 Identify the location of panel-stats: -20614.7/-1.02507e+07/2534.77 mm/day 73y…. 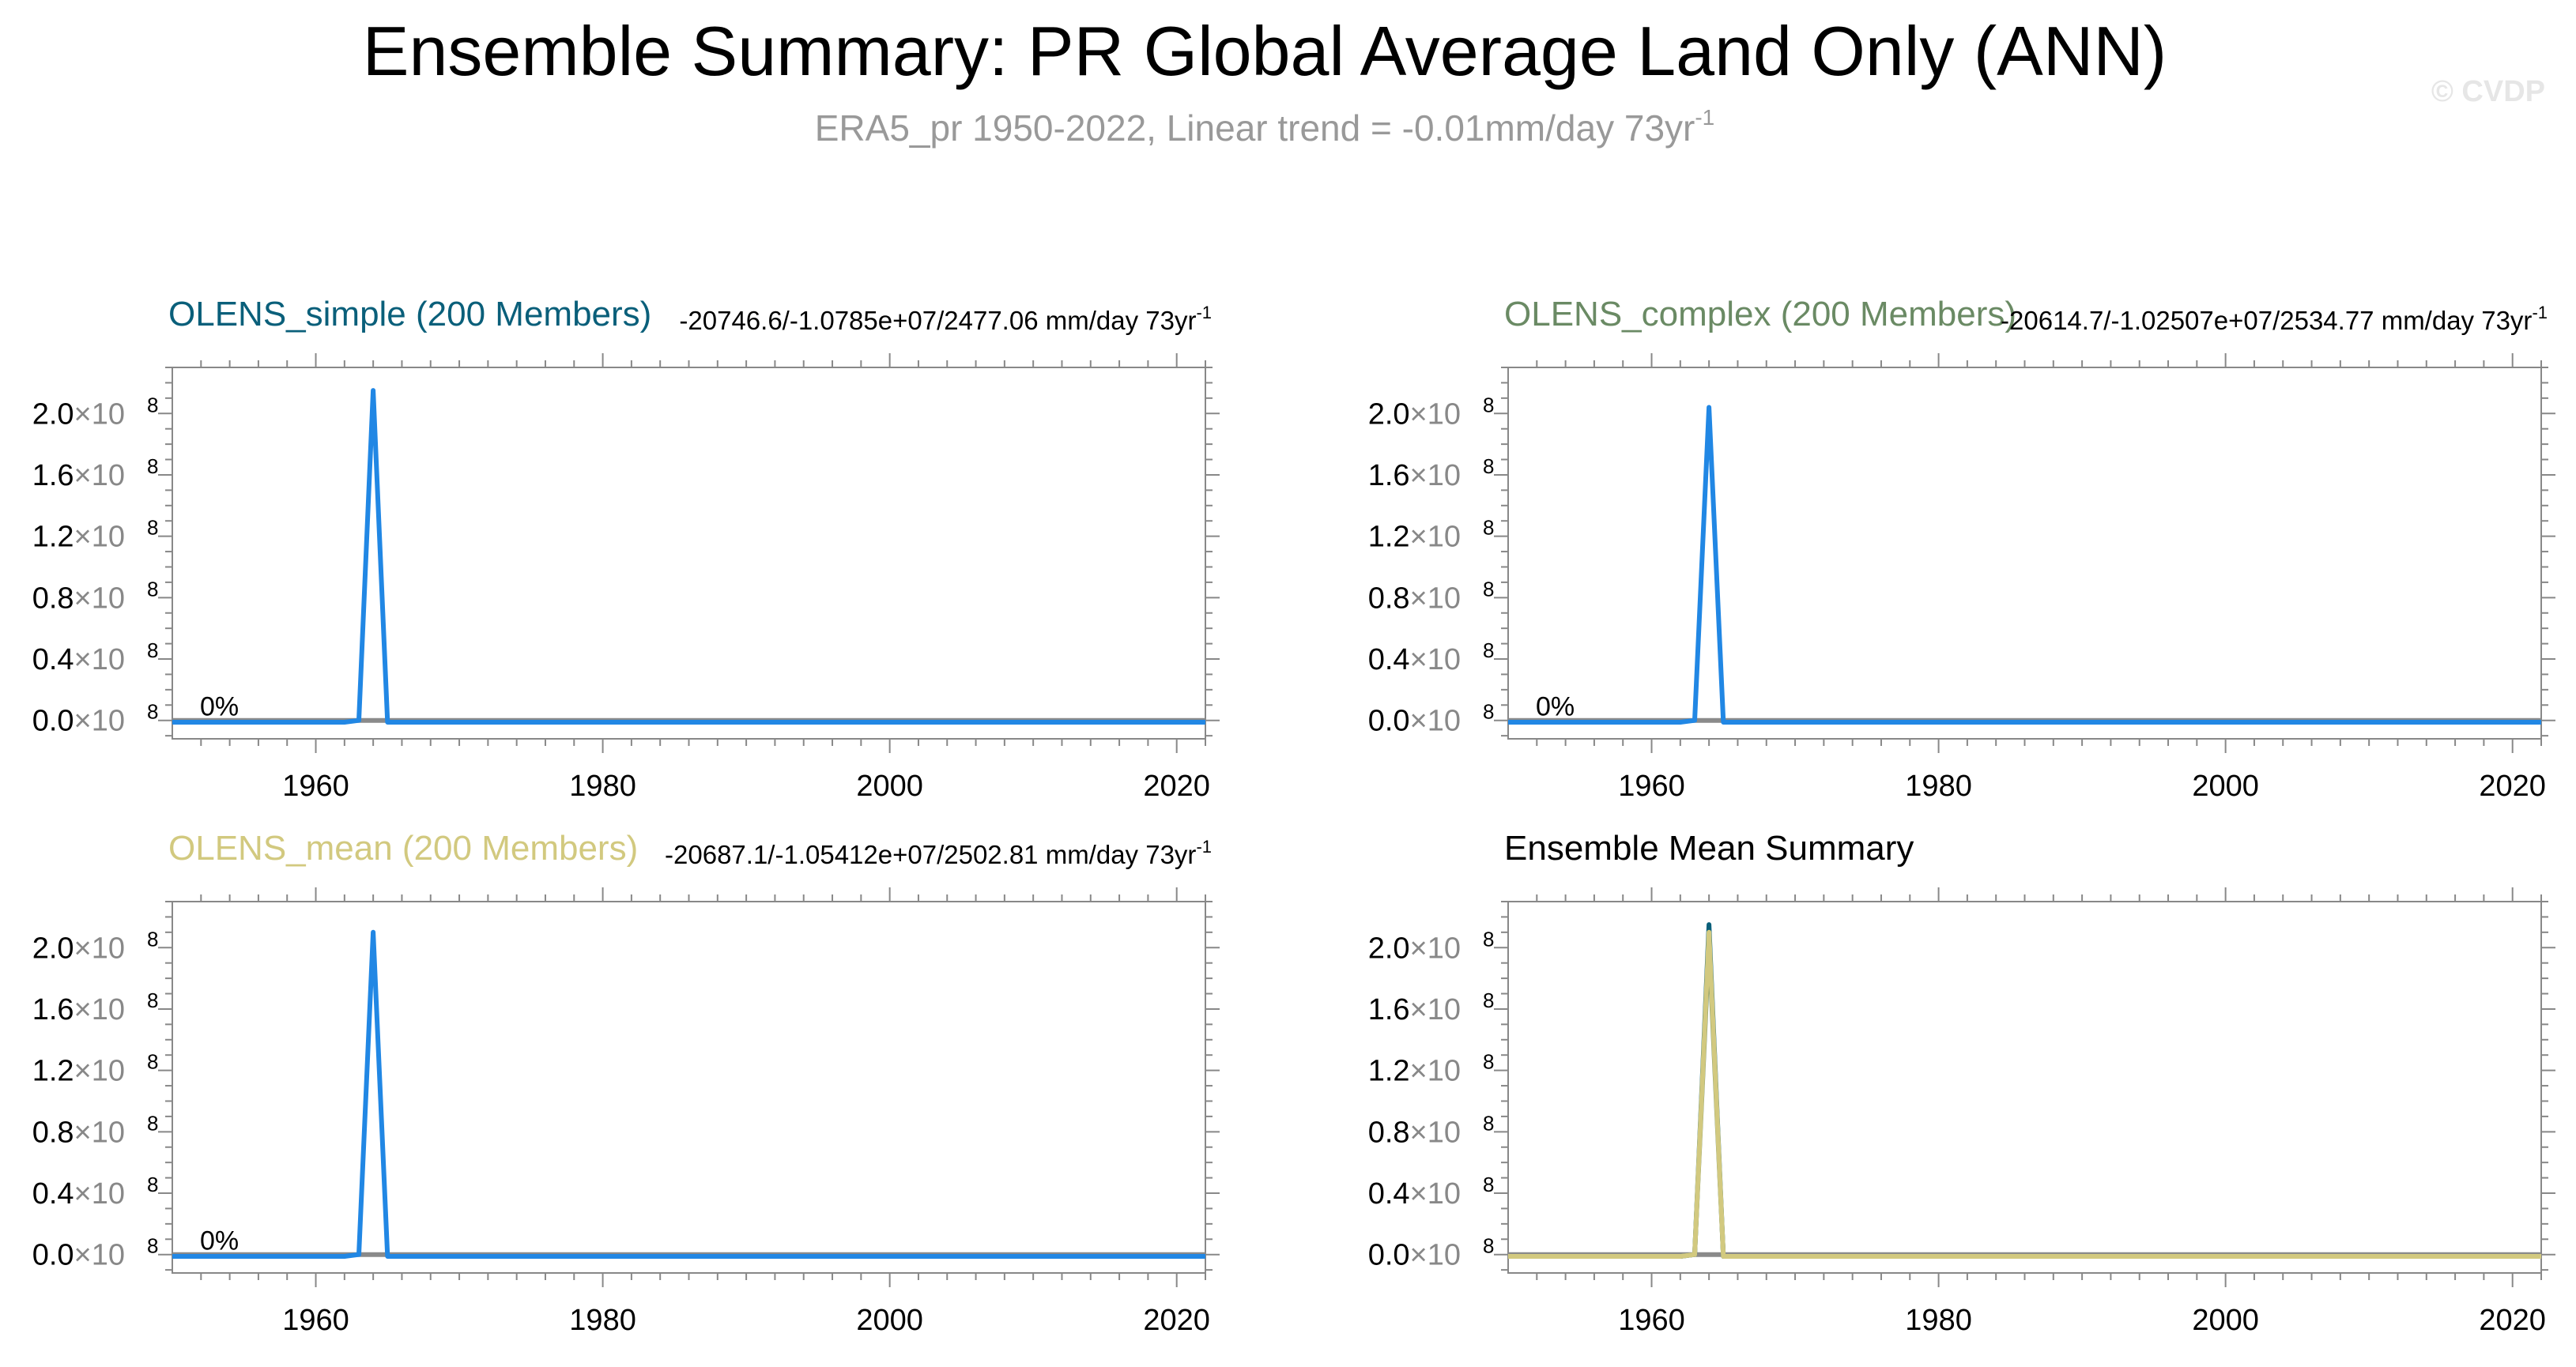
(2274, 319).